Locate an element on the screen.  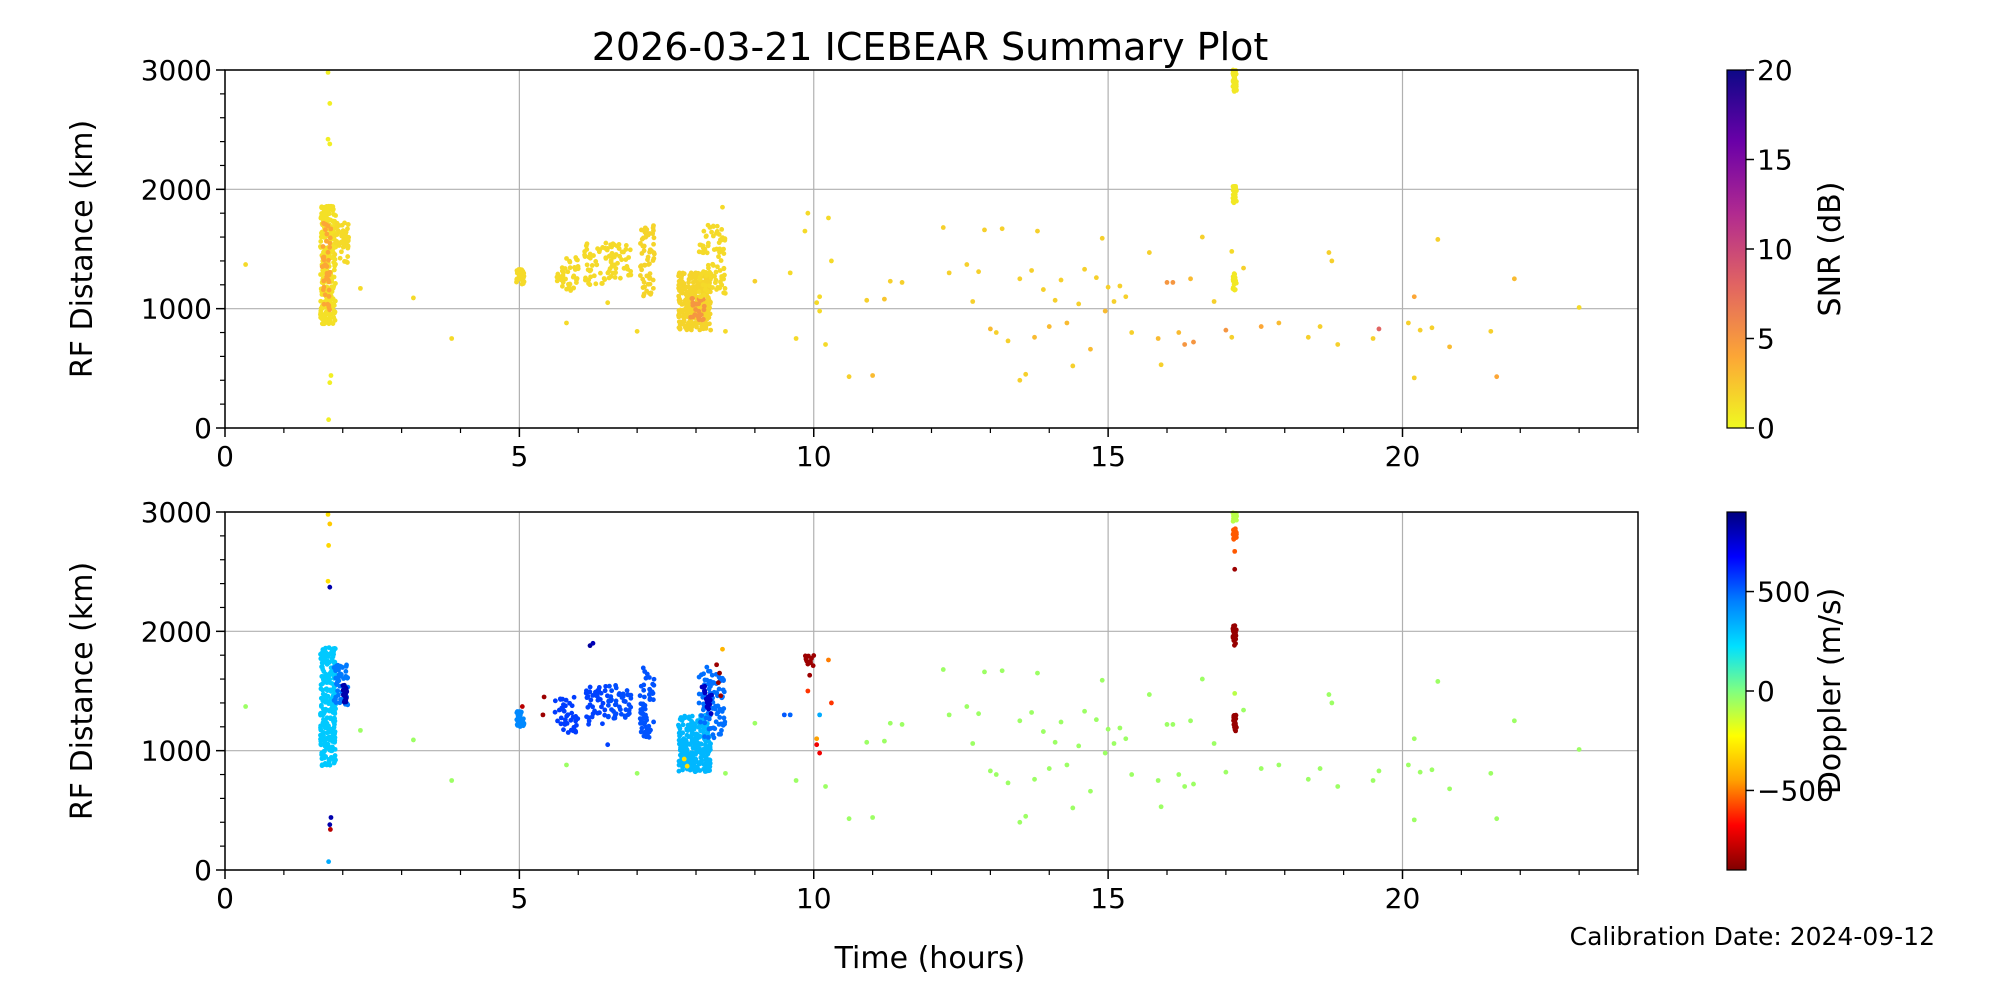
x-tick-label: 10 is located at coordinates (814, 898).